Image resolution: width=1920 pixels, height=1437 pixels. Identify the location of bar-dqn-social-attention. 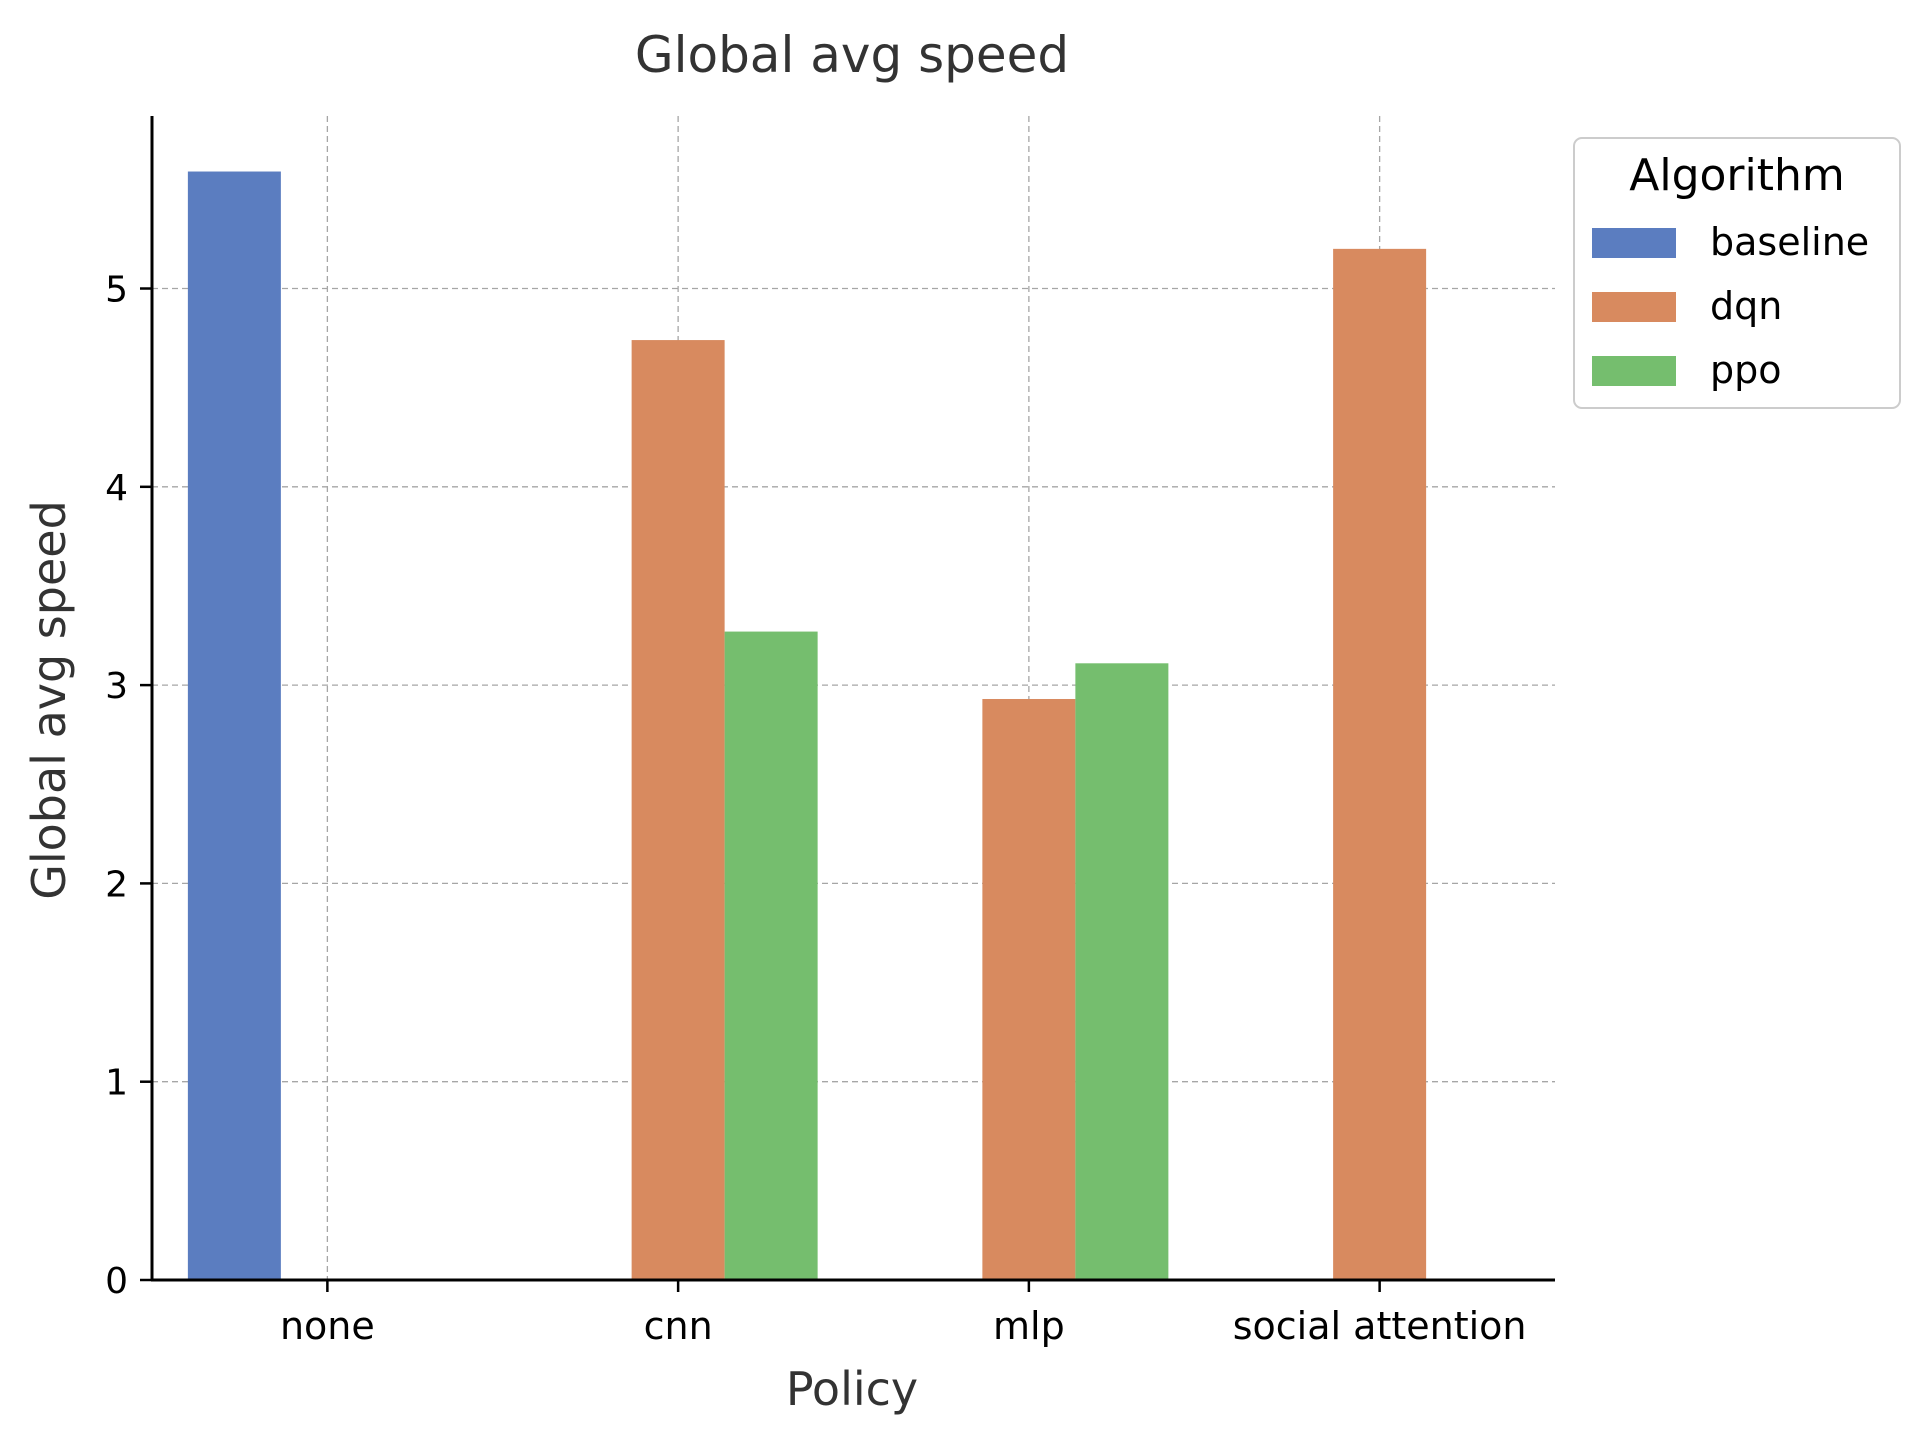
(1380, 764).